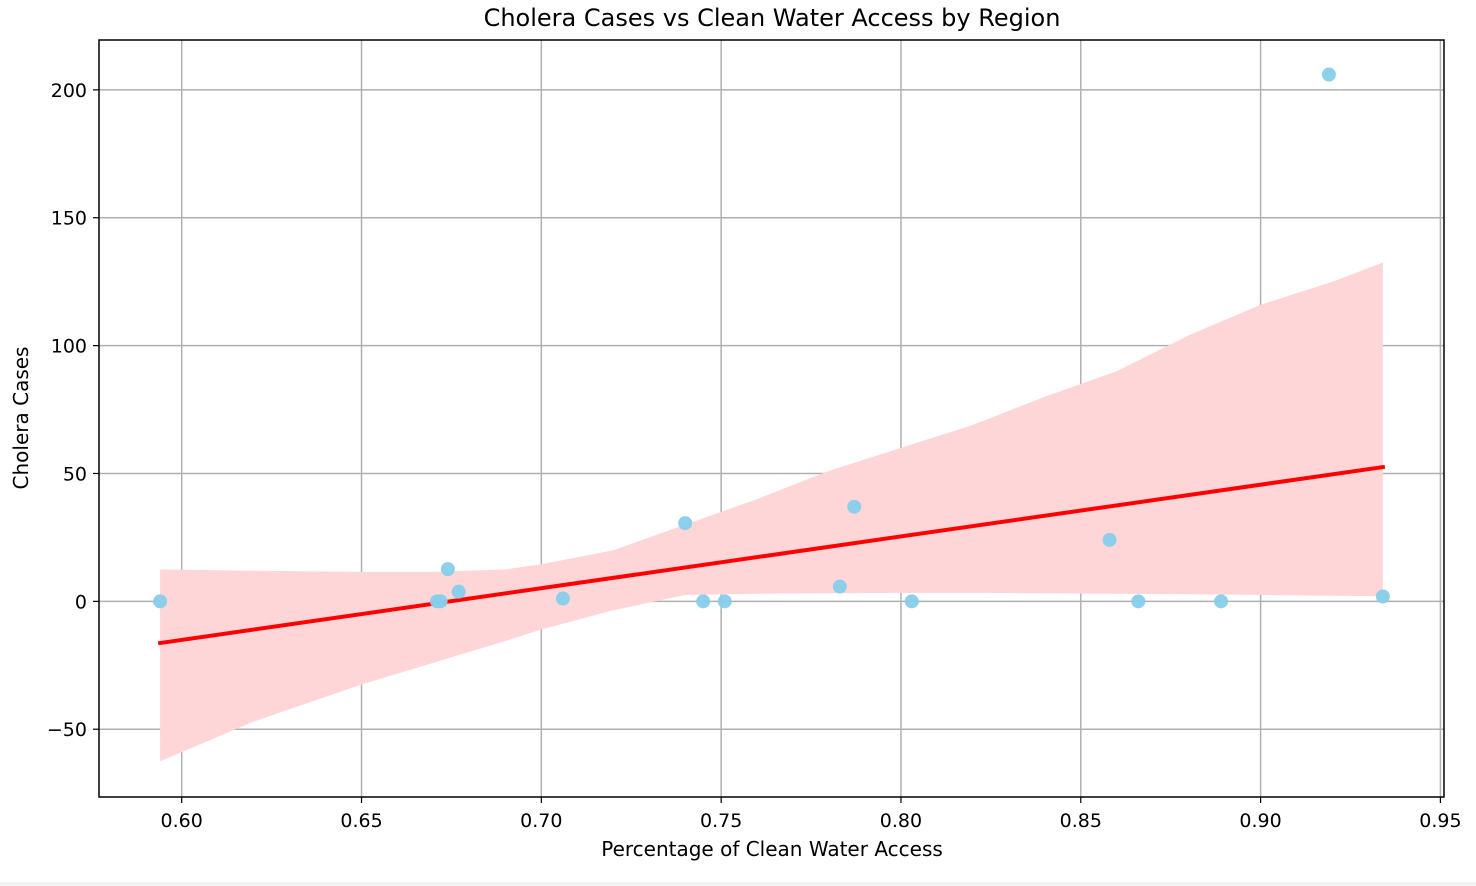 This screenshot has height=886, width=1476. I want to click on x-tick-label-6: 0.90, so click(1260, 821).